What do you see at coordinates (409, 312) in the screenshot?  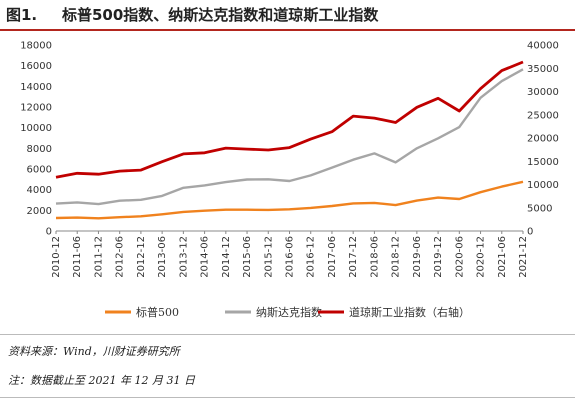 I see `legend-label: 道琼斯工业指数（右轴）` at bounding box center [409, 312].